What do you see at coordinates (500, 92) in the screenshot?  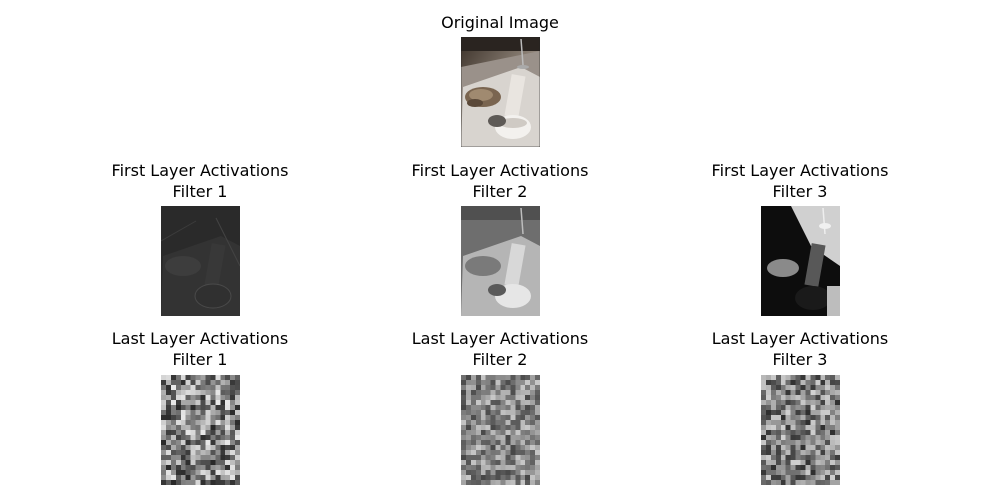 I see `original-image` at bounding box center [500, 92].